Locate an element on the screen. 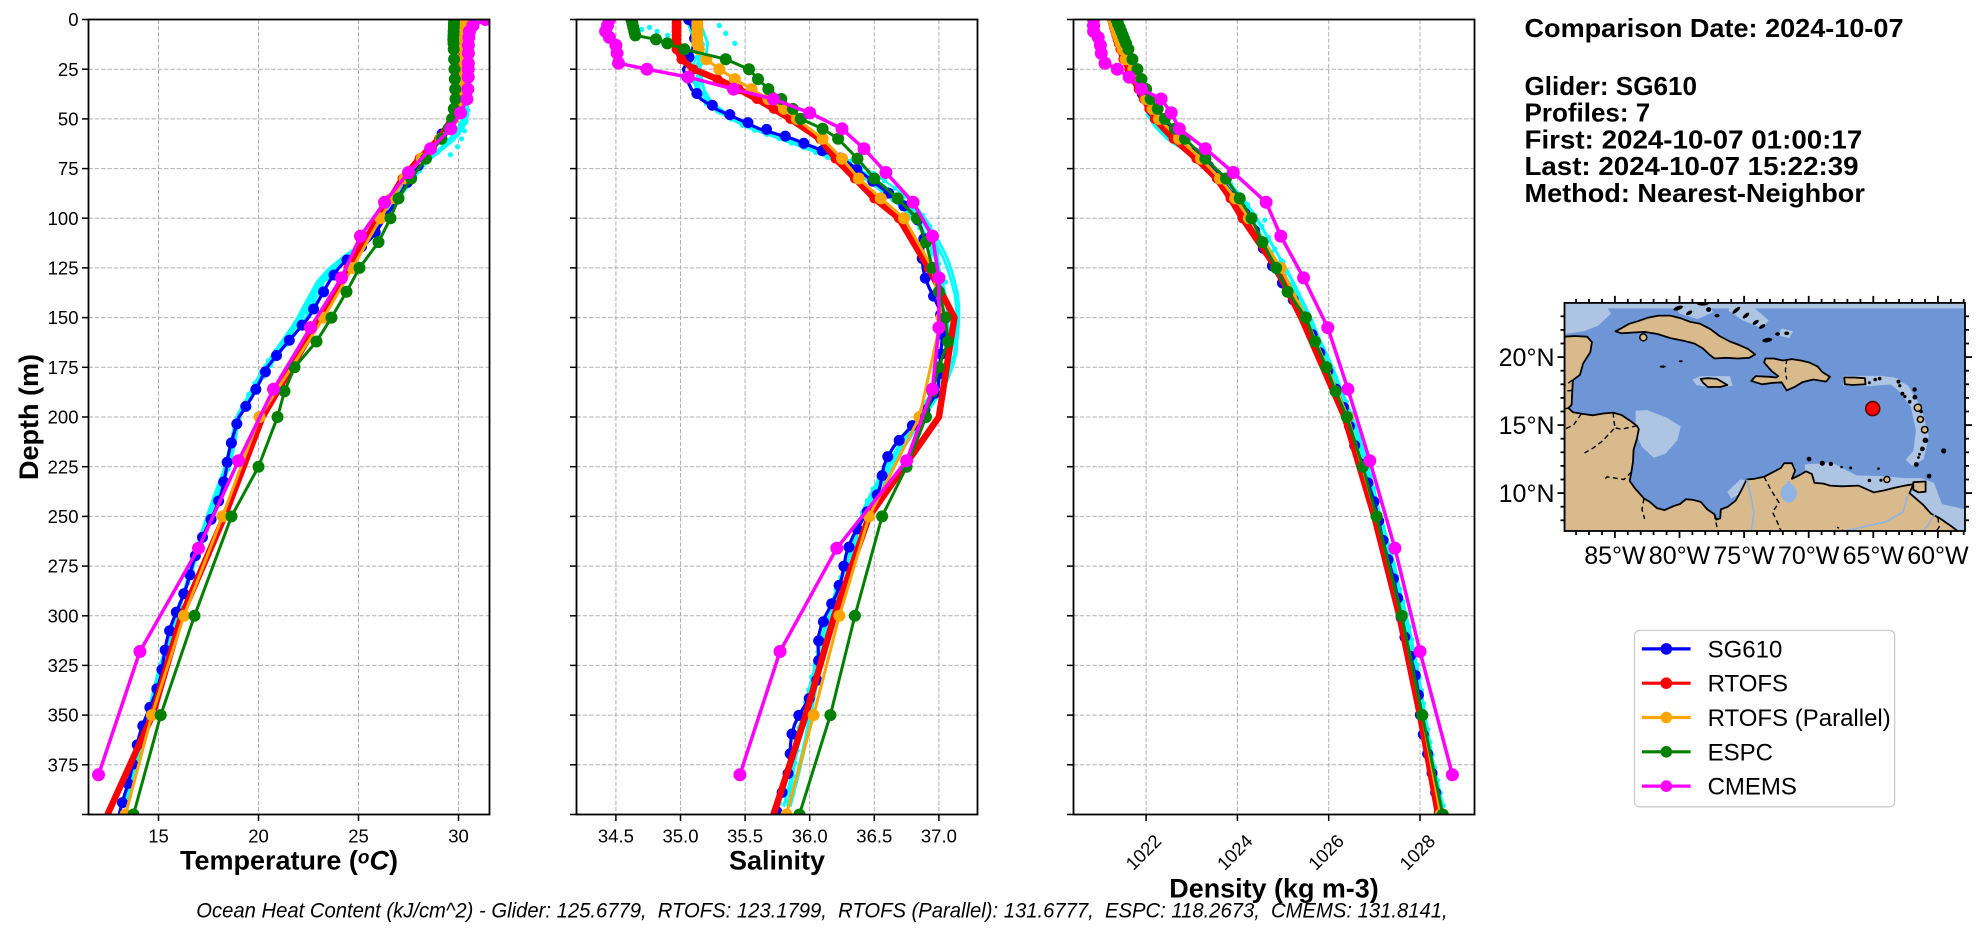 The image size is (1983, 939). svg-text: Glider: SG610 is located at coordinates (1611, 86).